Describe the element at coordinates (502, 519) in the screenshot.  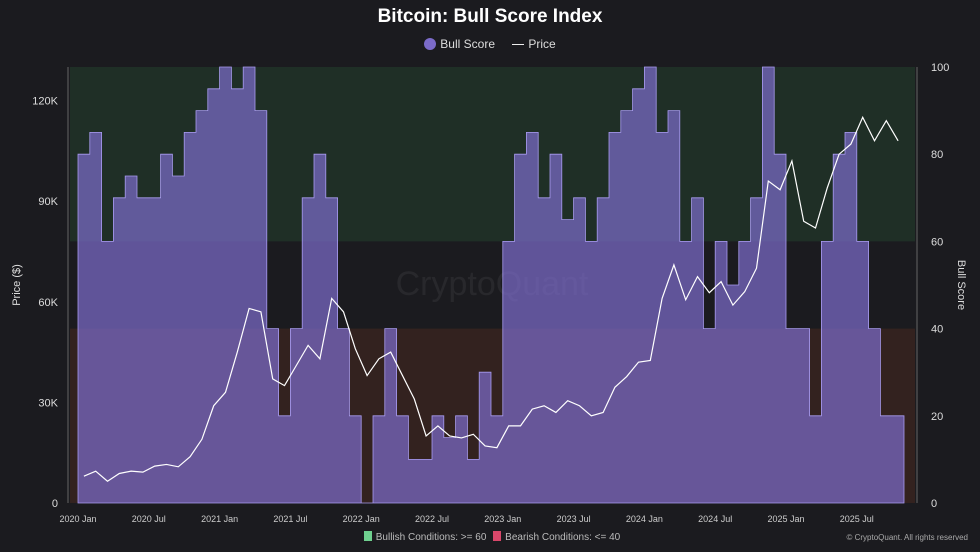
I see `x-tick: 2023 Jan` at that location.